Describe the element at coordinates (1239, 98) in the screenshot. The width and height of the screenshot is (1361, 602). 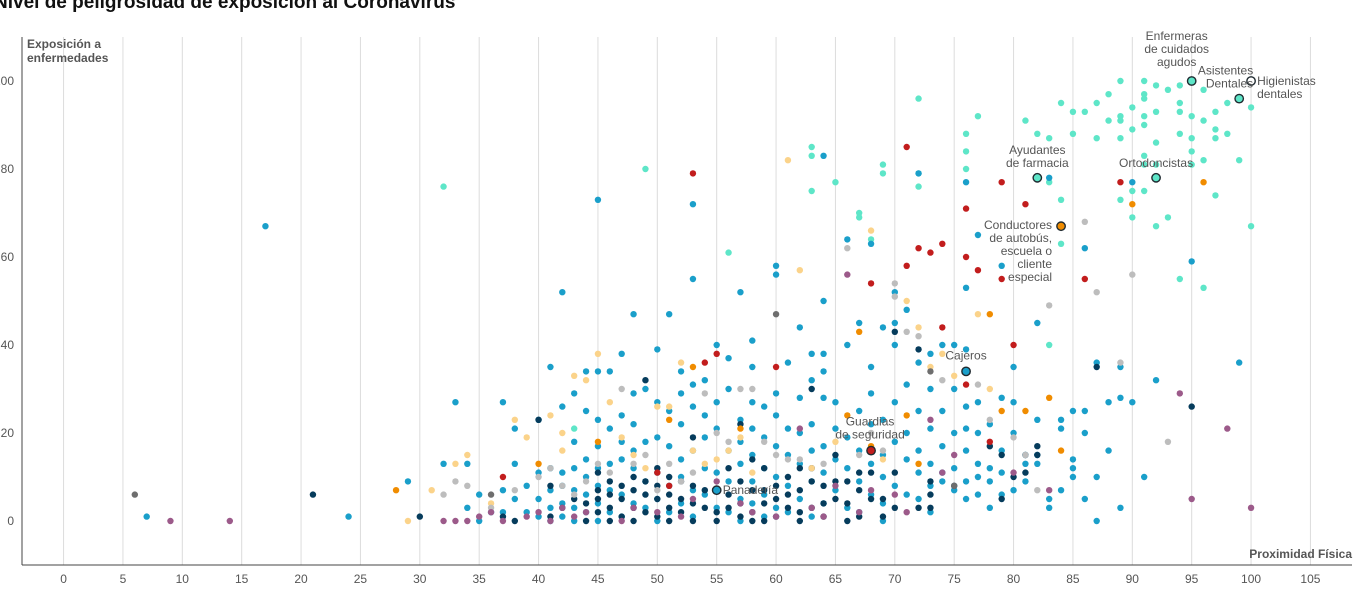
I see `highlighted-point` at that location.